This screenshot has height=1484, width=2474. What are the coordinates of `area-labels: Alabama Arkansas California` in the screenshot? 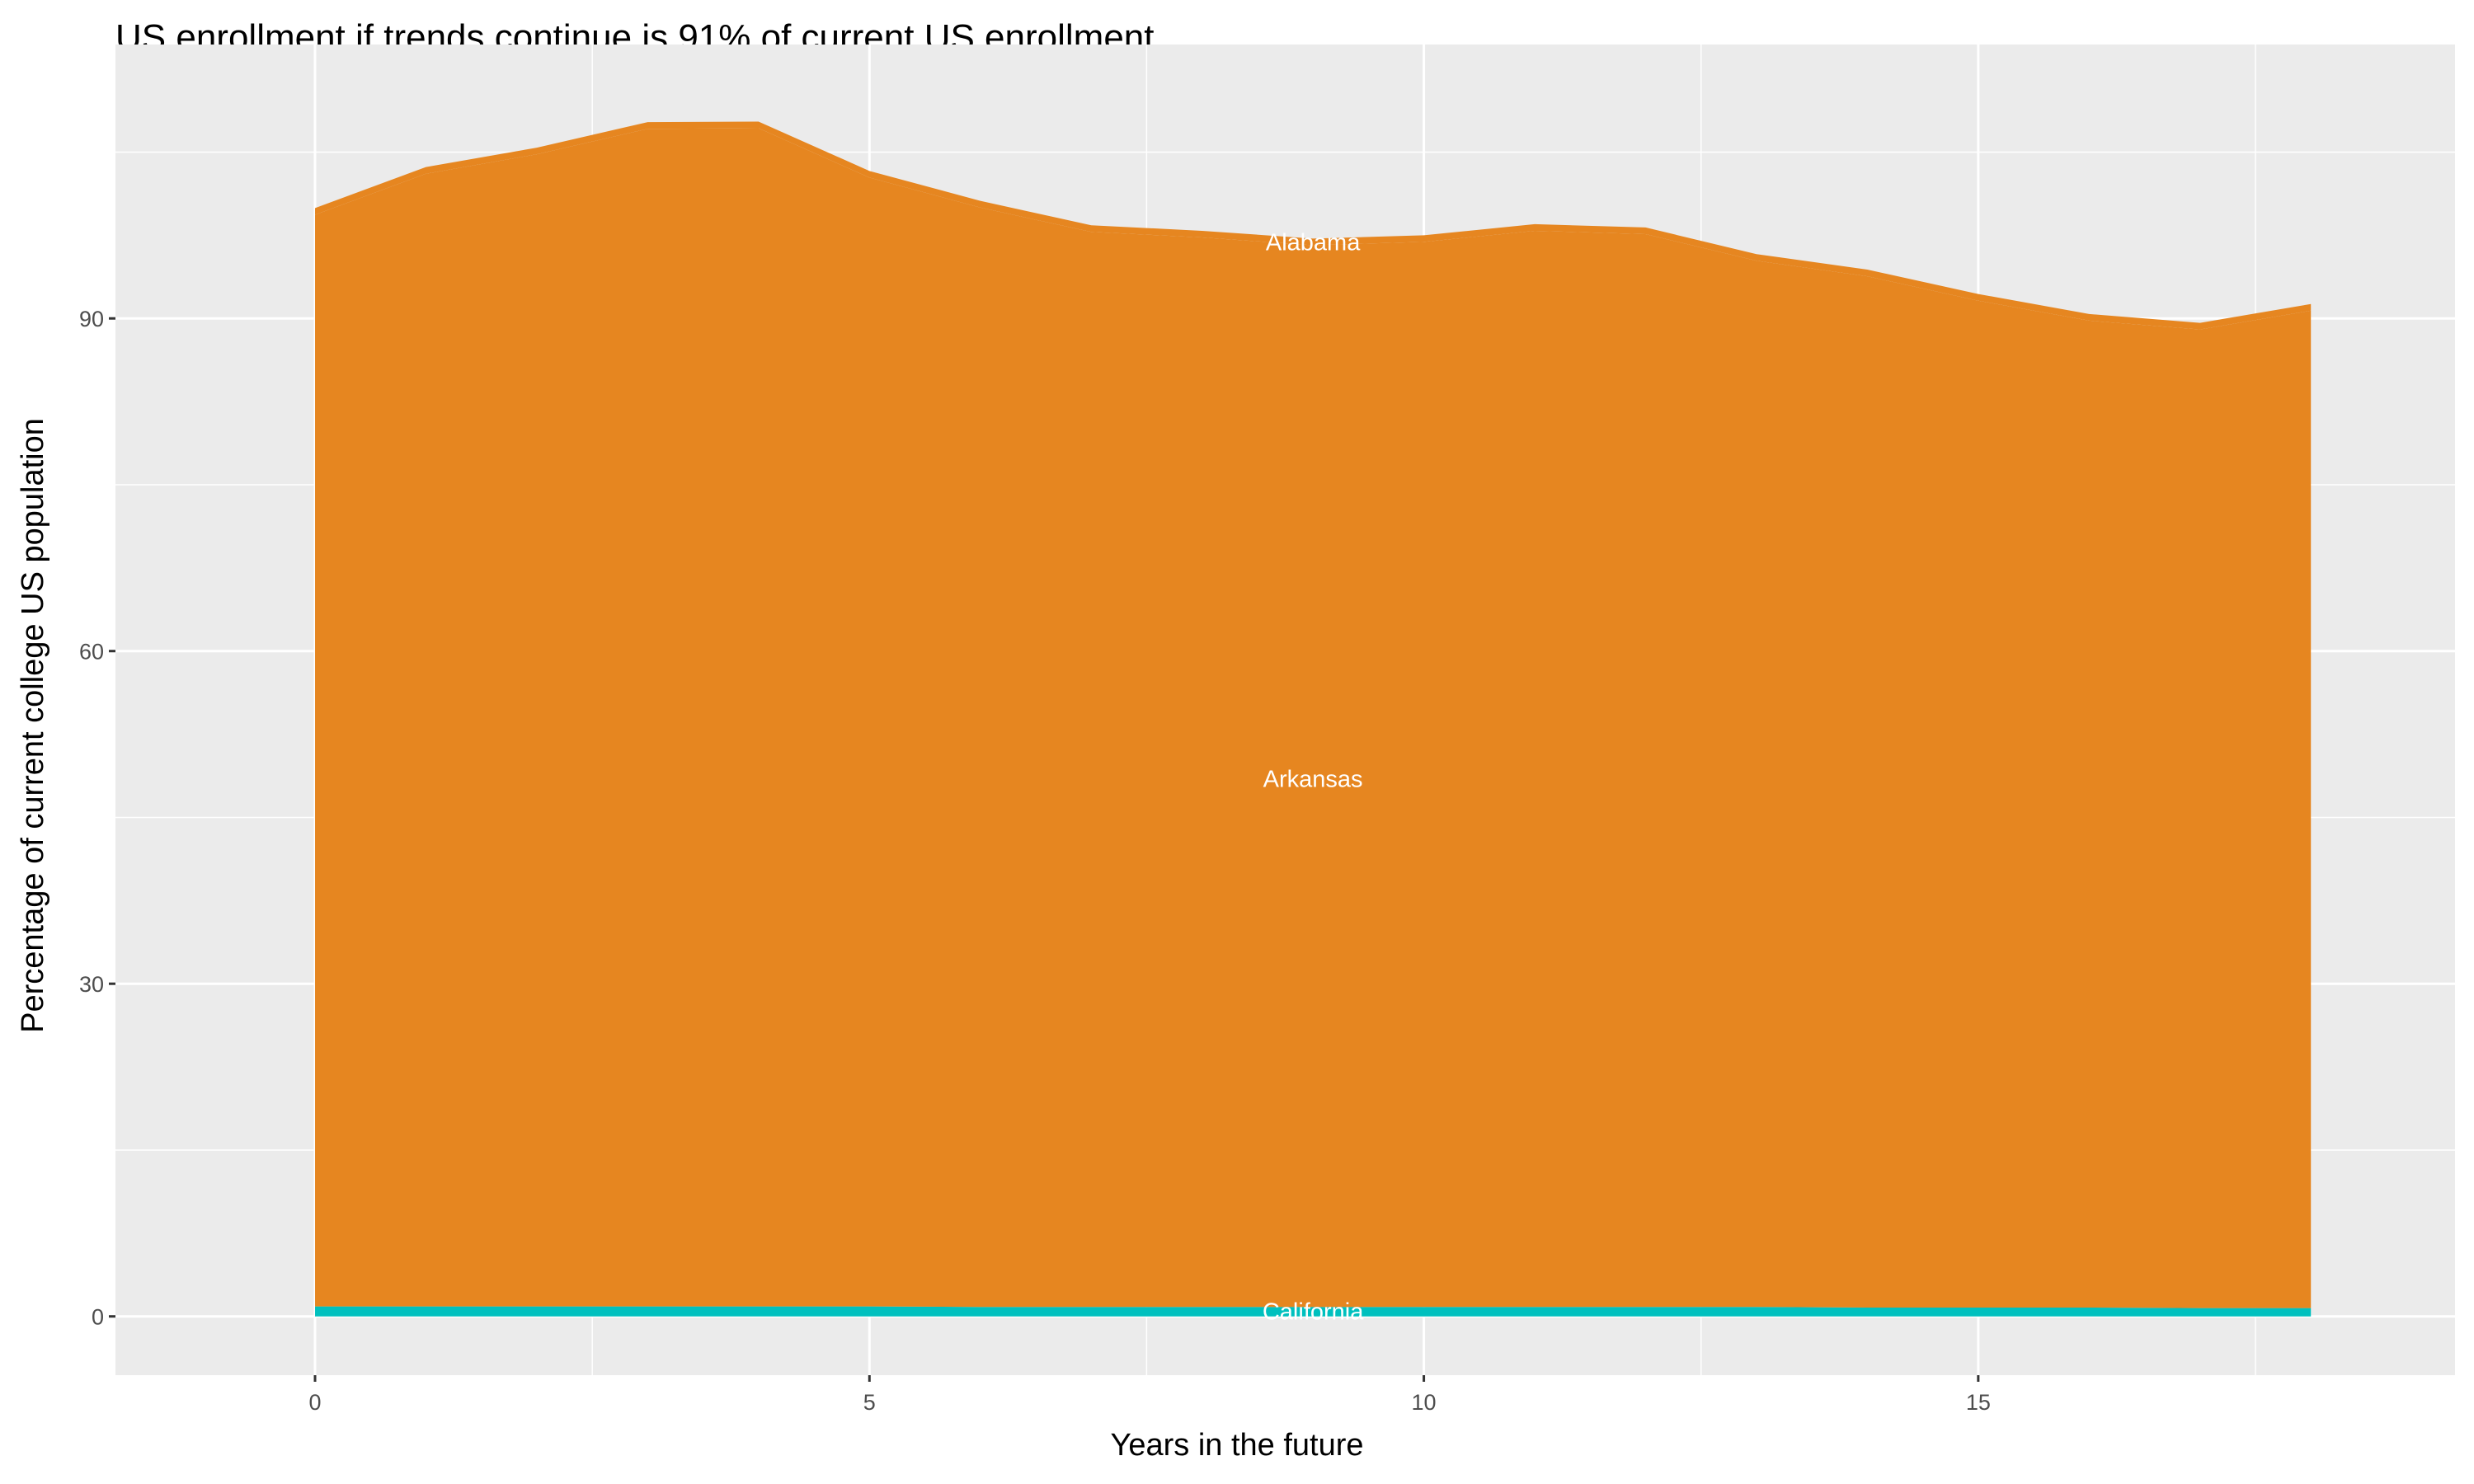 It's located at (1313, 777).